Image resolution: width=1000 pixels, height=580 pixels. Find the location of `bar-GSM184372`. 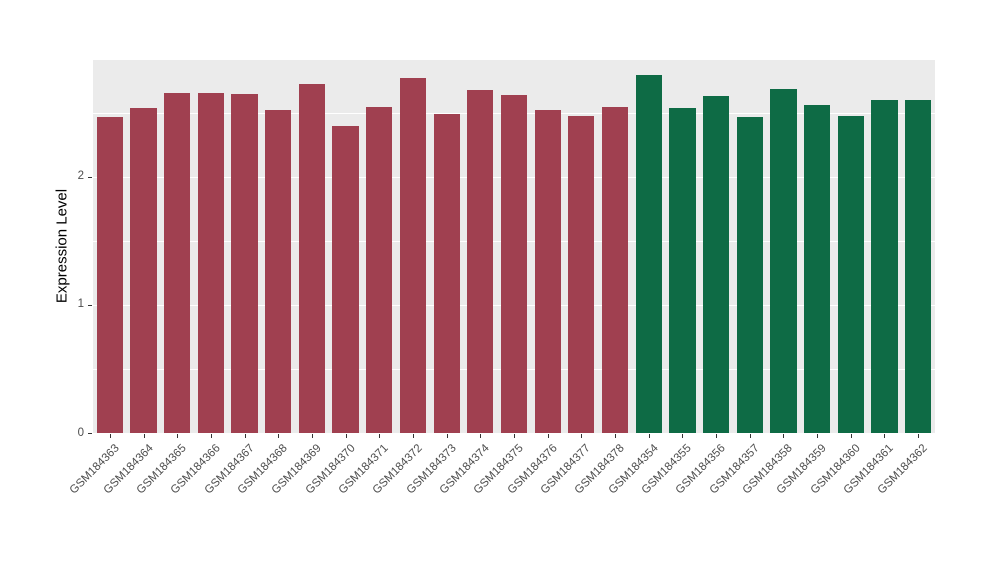

bar-GSM184372 is located at coordinates (413, 255).